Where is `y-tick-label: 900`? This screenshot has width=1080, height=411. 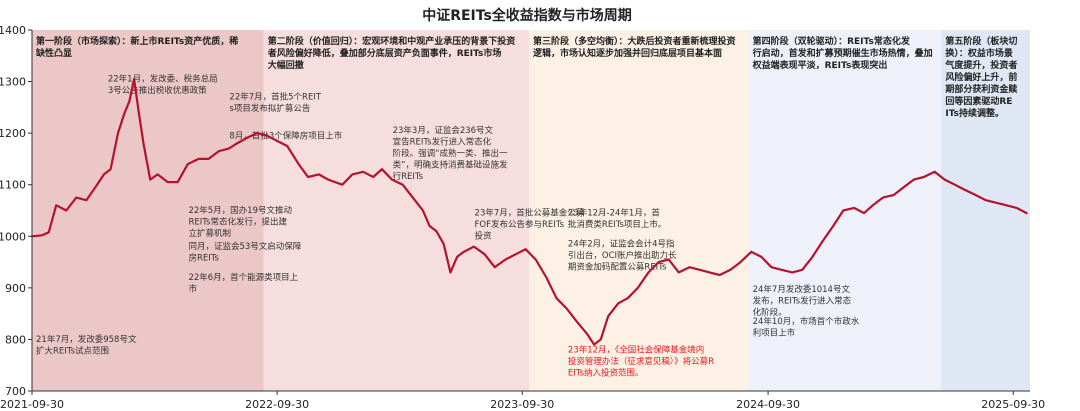 y-tick-label: 900 is located at coordinates (15, 288).